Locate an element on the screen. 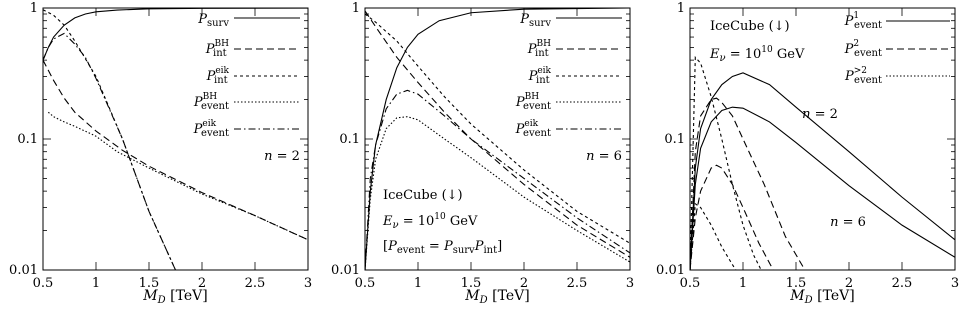 The width and height of the screenshot is (960, 325). series-line-p-int-eik is located at coordinates (110, 139).